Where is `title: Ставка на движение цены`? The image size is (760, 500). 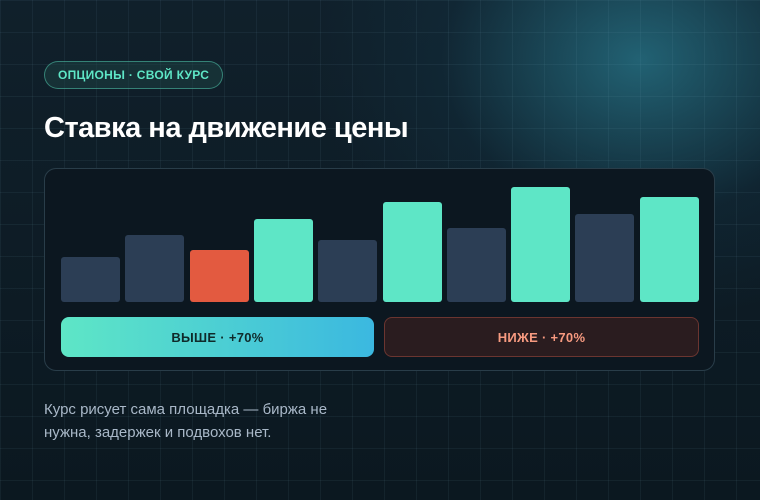 title: Ставка на движение цены is located at coordinates (226, 128).